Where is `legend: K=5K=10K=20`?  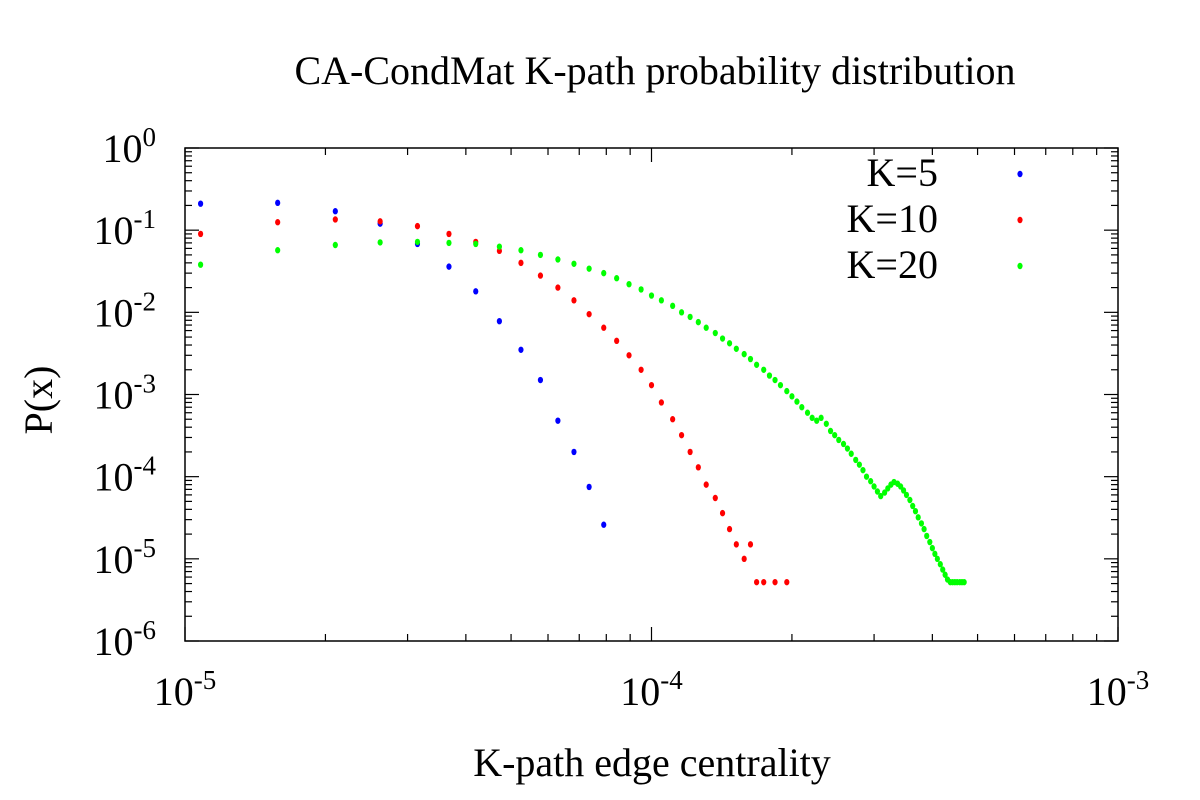
legend: K=5K=10K=20 is located at coordinates (935, 218).